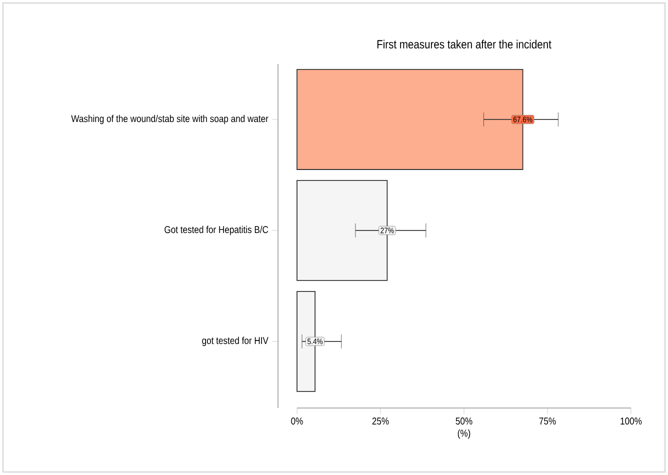 The width and height of the screenshot is (668, 475). What do you see at coordinates (235, 341) in the screenshot?
I see `y-tick-label: got tested for HIV` at bounding box center [235, 341].